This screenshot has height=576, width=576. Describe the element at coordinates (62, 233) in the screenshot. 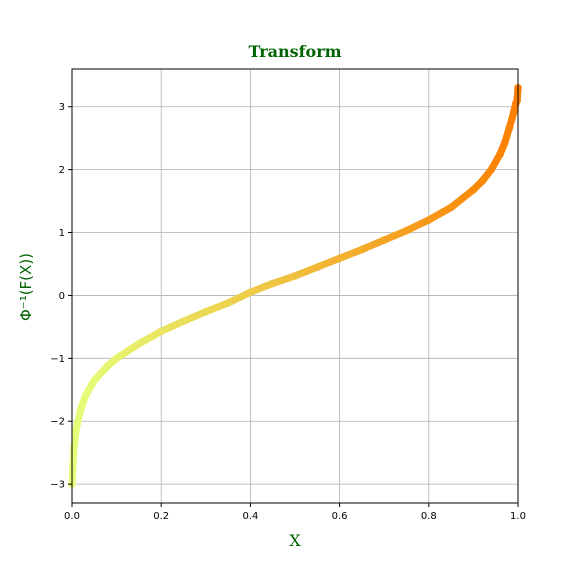

I see `y-tick-label: 1` at that location.